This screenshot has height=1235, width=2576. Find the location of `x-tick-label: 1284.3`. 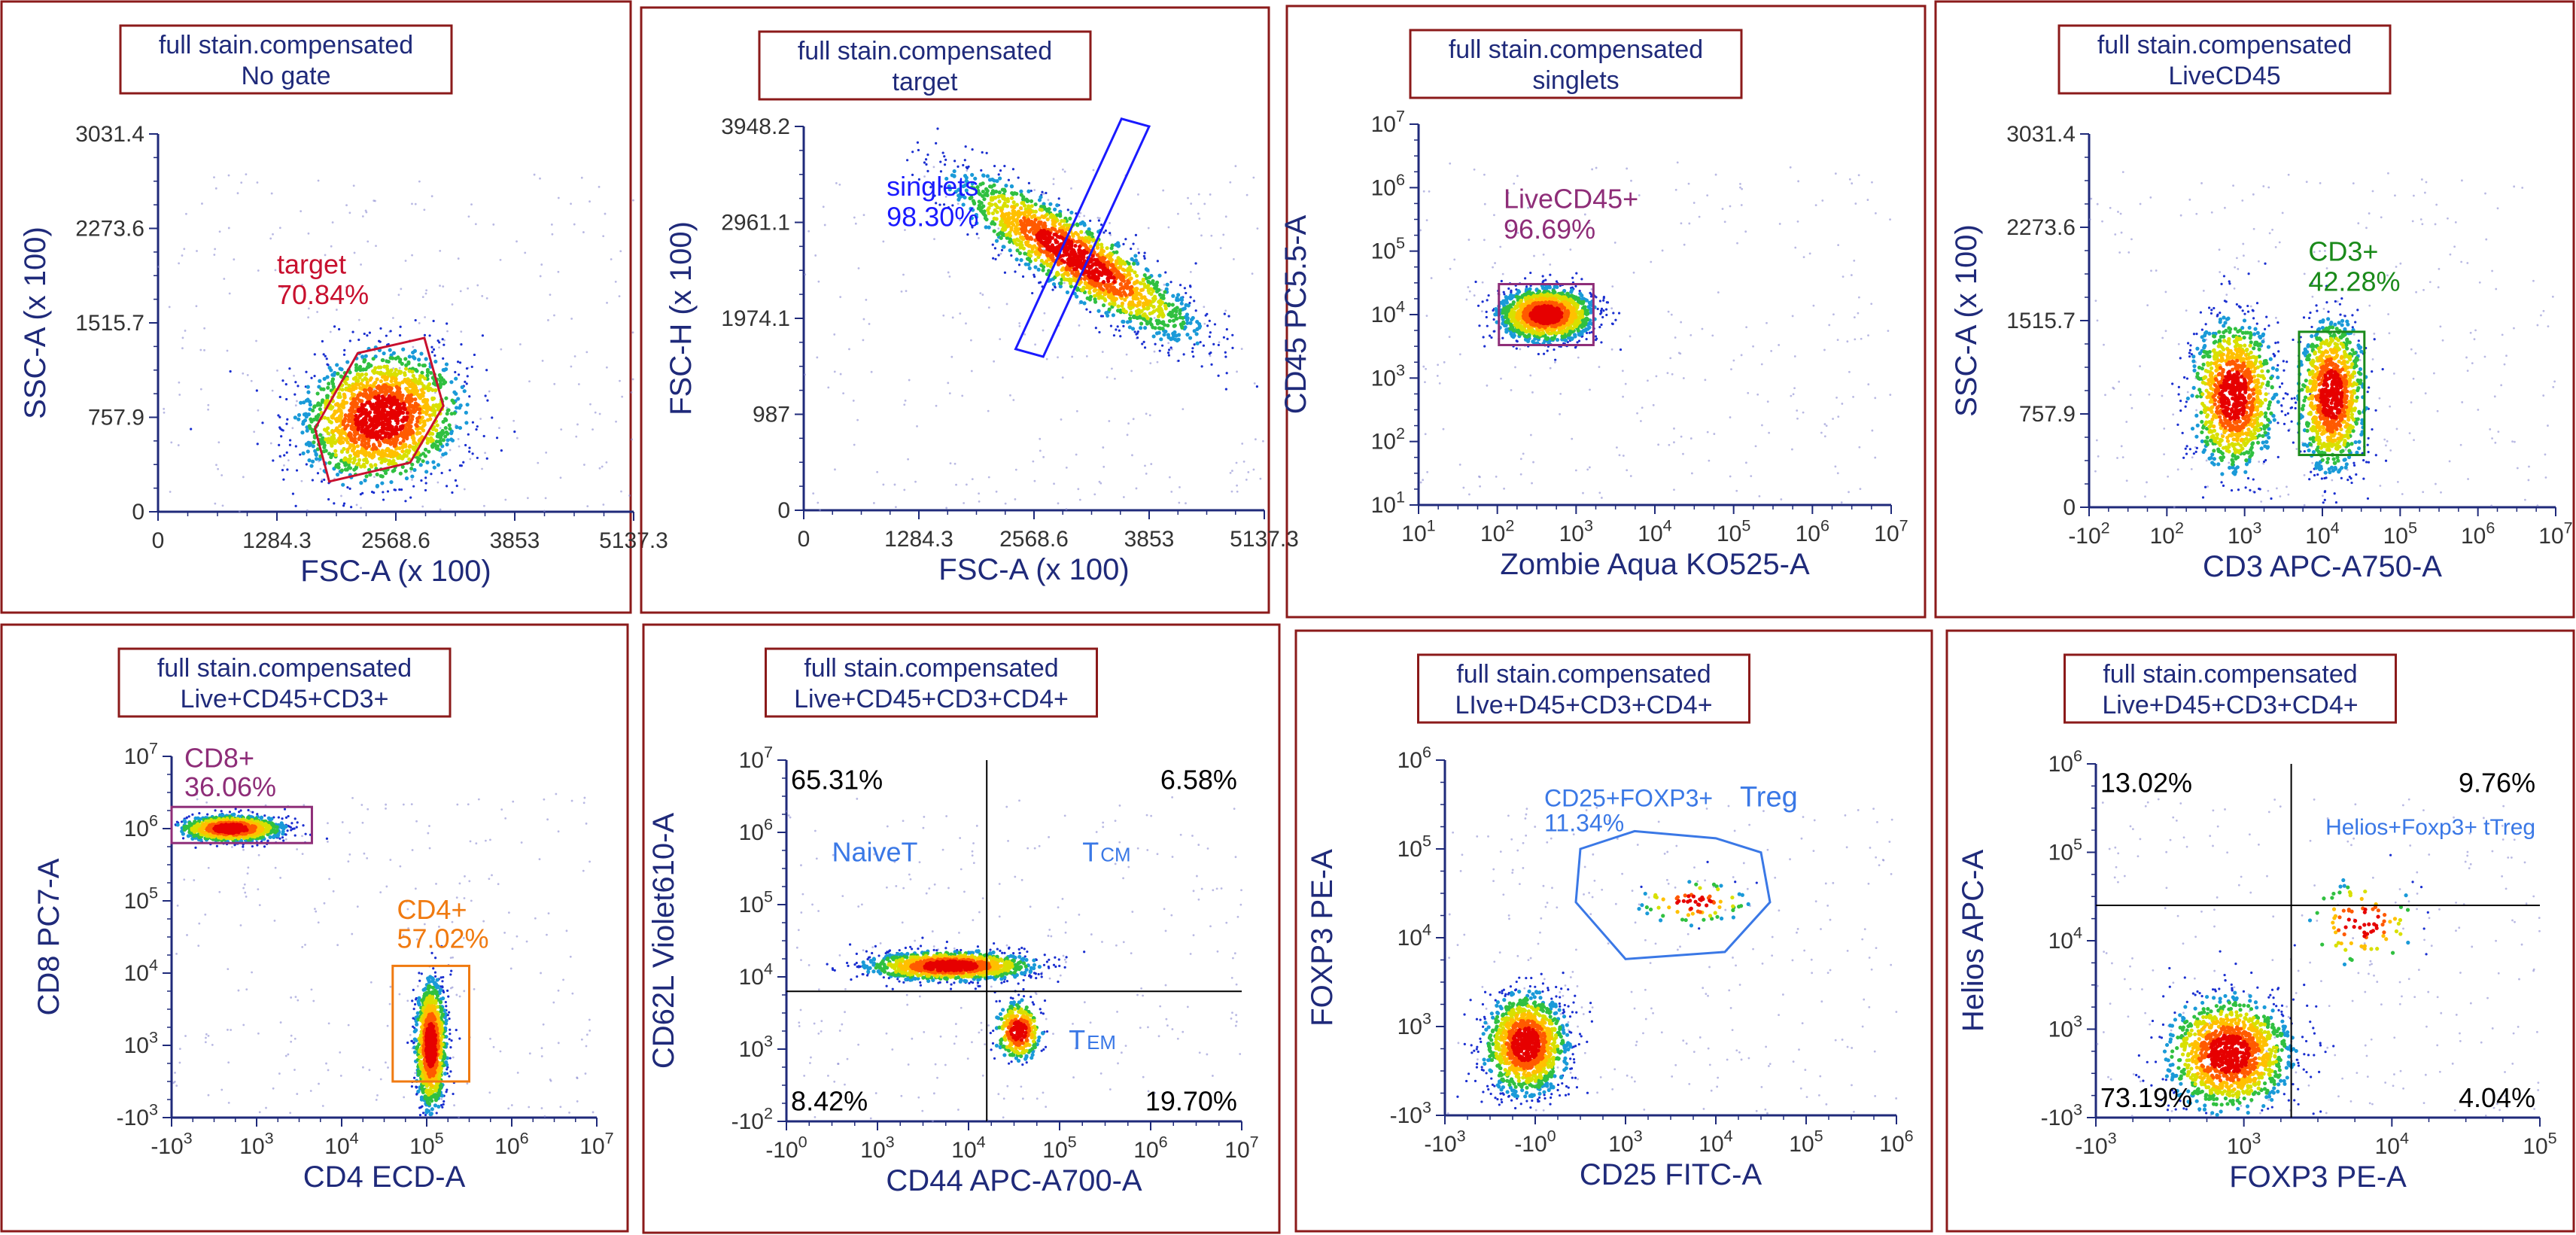

x-tick-label: 1284.3 is located at coordinates (277, 540).